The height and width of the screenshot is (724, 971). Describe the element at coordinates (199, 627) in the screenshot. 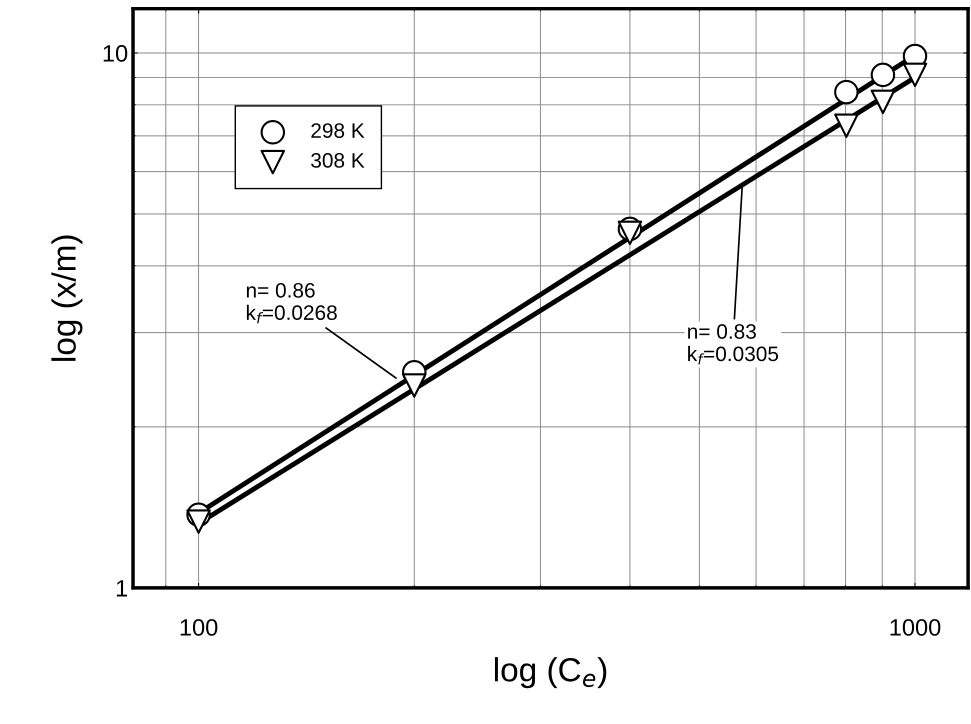

I see `x-tick-label: 100` at that location.